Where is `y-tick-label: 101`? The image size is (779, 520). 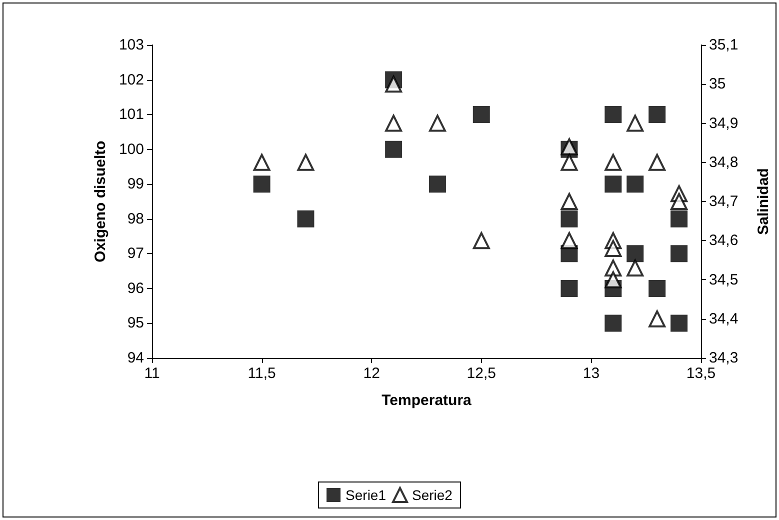
y-tick-label: 101 is located at coordinates (131, 115).